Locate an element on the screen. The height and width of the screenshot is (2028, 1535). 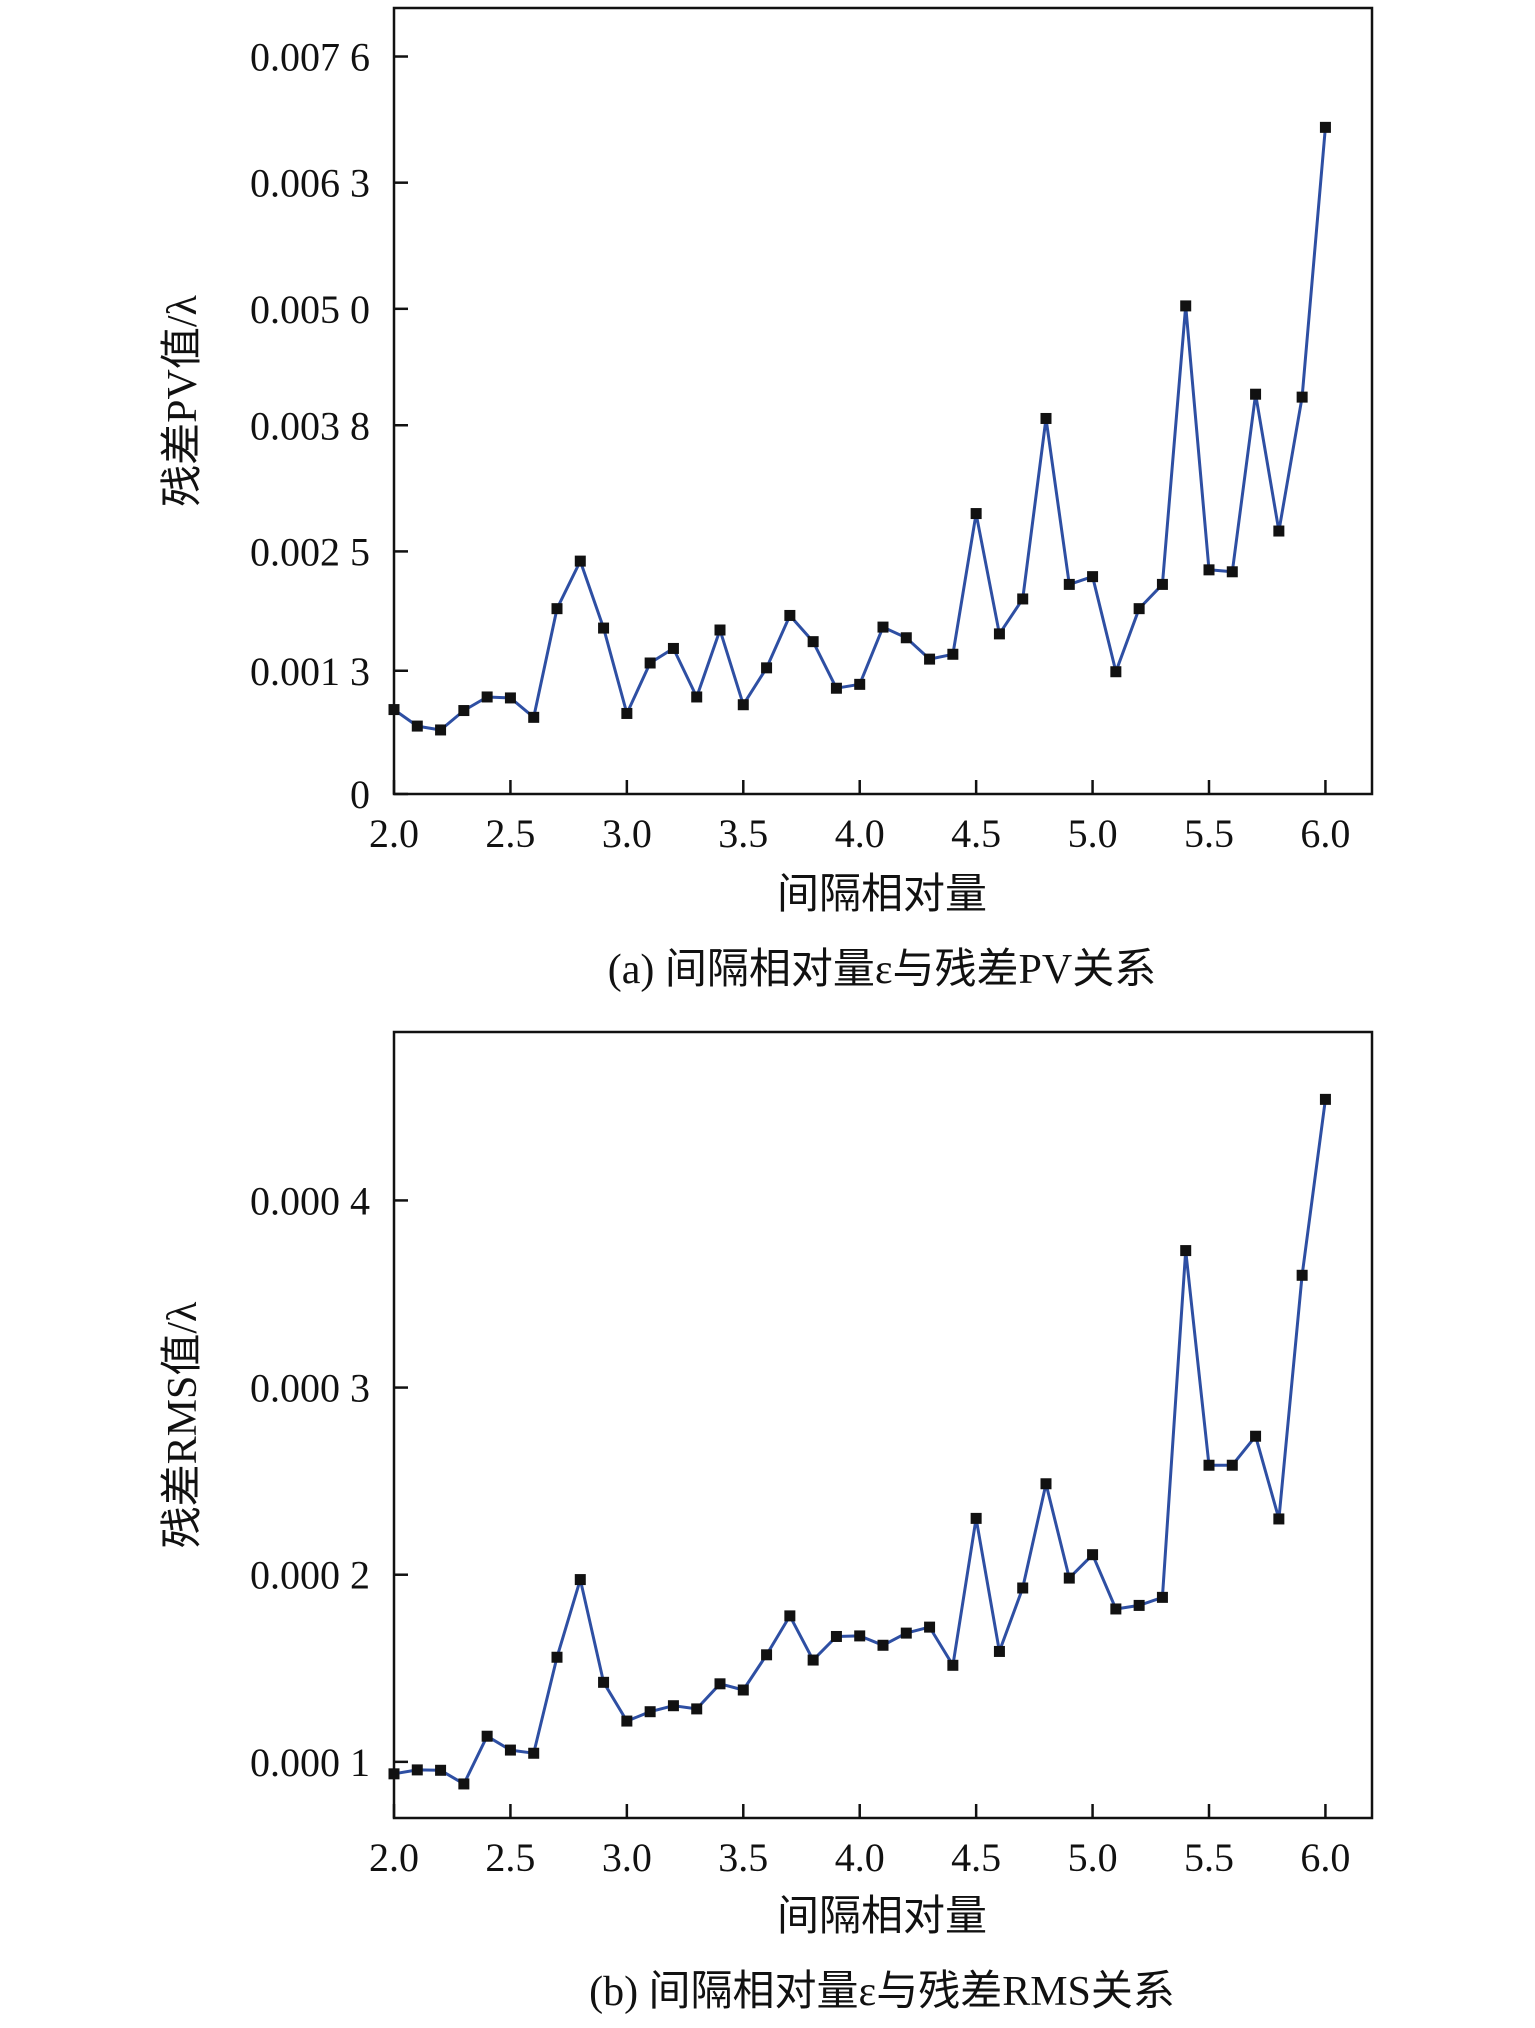
y-tick-label: 0.000 3 is located at coordinates (310, 1388).